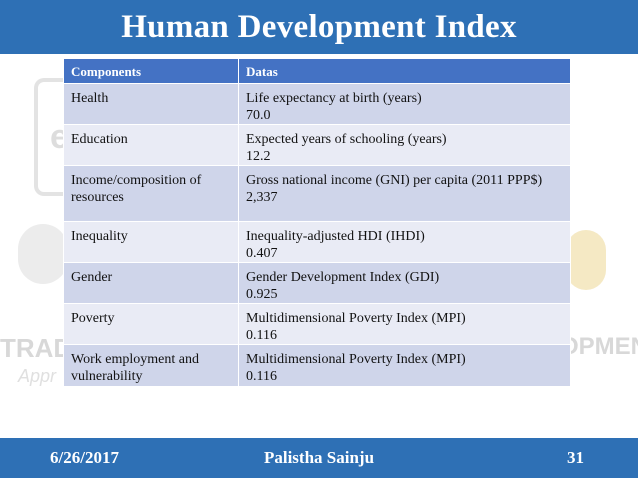 The width and height of the screenshot is (638, 478). What do you see at coordinates (575, 457) in the screenshot?
I see `page-number: 31` at bounding box center [575, 457].